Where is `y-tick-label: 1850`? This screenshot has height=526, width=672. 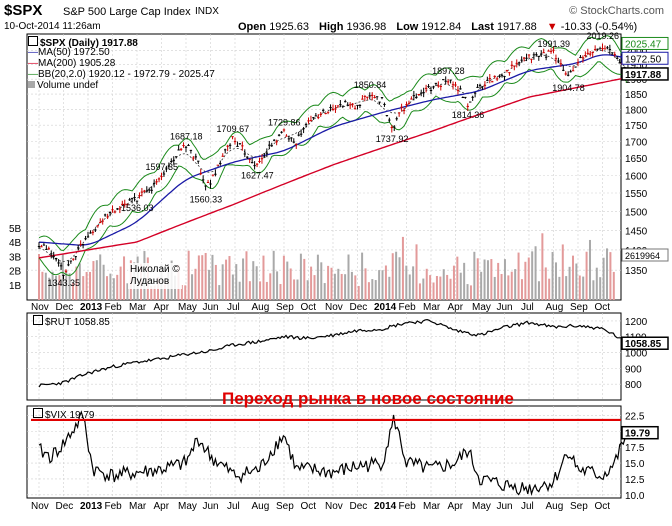 y-tick-label: 1850 is located at coordinates (636, 95).